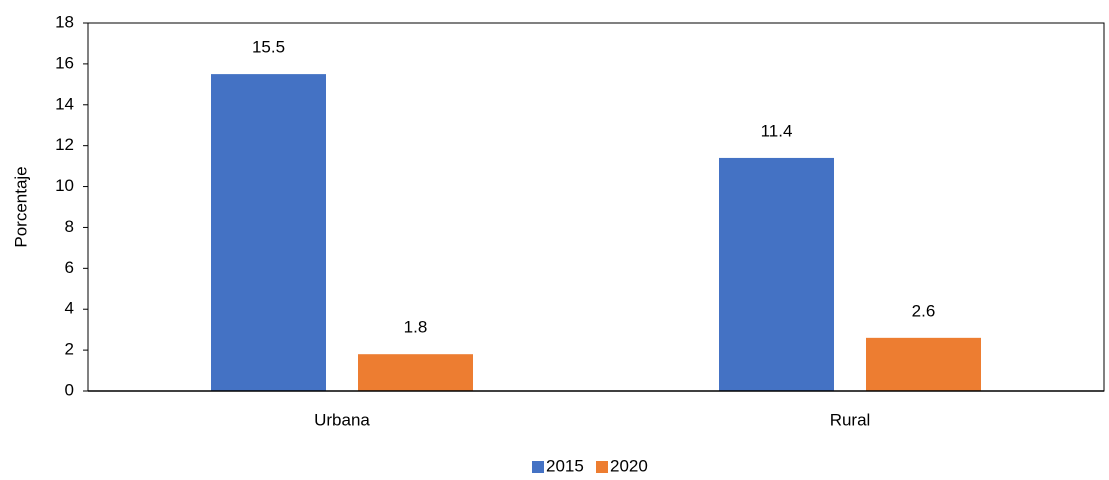 The width and height of the screenshot is (1109, 480). I want to click on y-tick-label: 16, so click(64, 62).